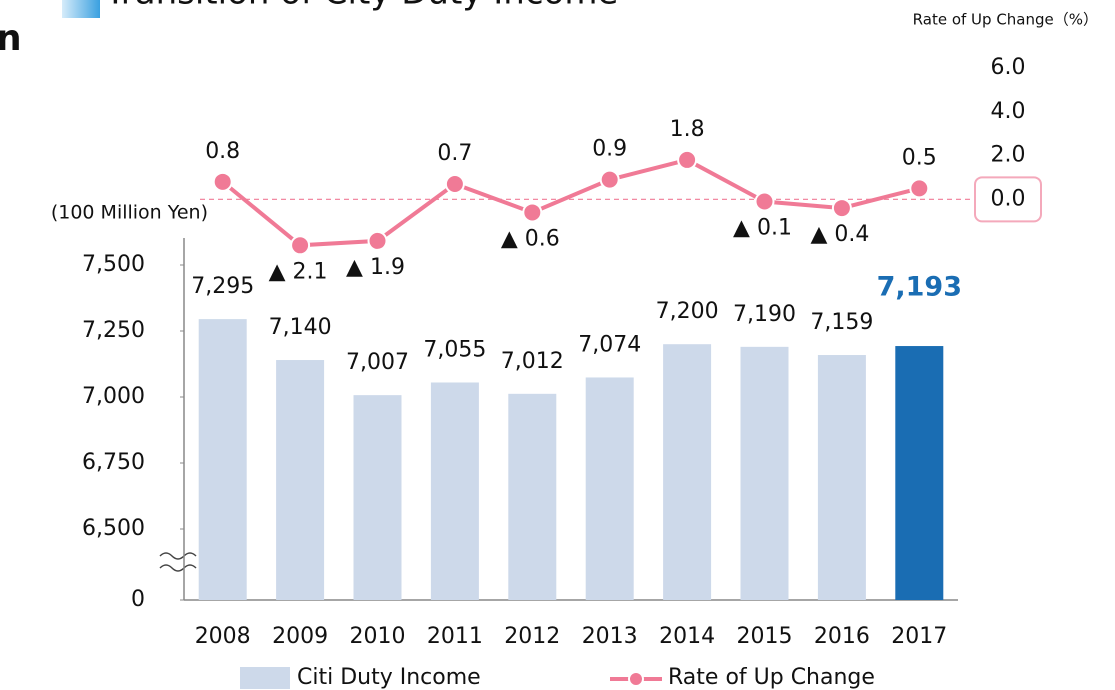 The width and height of the screenshot is (1115, 690). What do you see at coordinates (129, 213) in the screenshot?
I see `y-axis-label: (100 Million Yen)` at bounding box center [129, 213].